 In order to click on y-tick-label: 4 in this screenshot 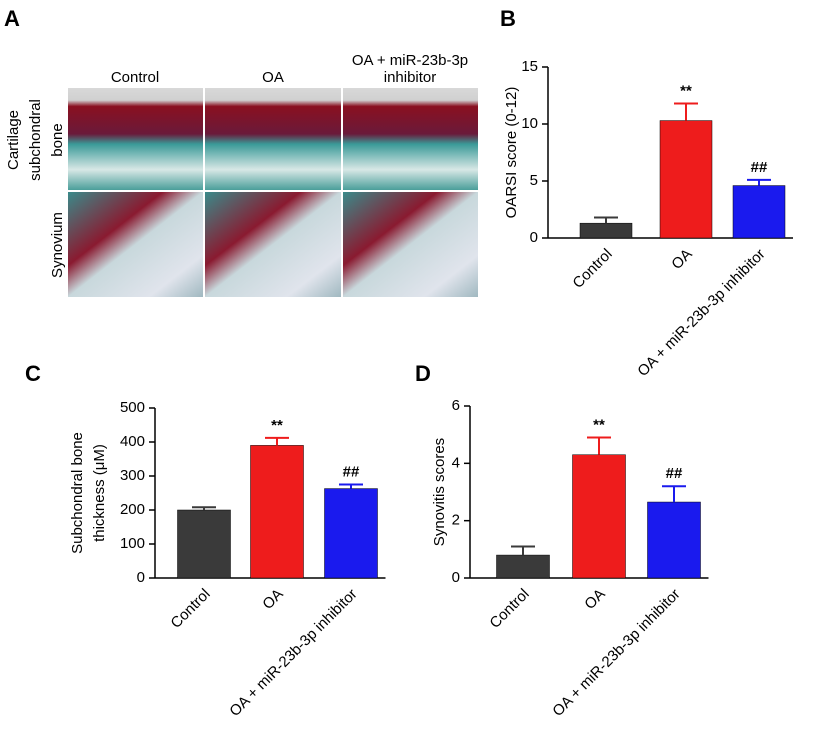, I will do `click(456, 462)`.